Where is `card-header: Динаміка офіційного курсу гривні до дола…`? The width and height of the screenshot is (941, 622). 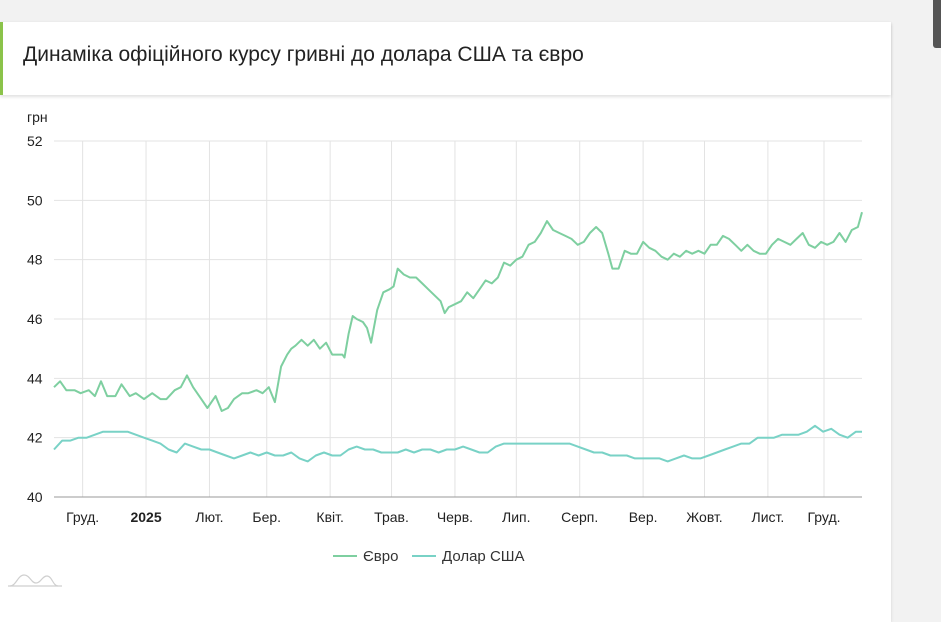 card-header: Динаміка офіційного курсу гривні до дола… is located at coordinates (445, 58).